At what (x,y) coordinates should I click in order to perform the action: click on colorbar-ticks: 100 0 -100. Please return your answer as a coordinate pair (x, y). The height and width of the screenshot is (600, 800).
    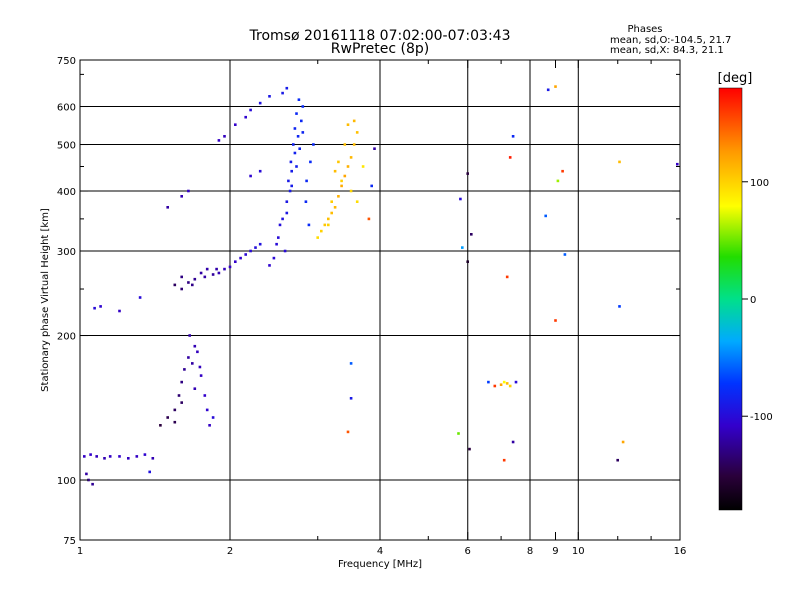
    Looking at the image, I should click on (757, 300).